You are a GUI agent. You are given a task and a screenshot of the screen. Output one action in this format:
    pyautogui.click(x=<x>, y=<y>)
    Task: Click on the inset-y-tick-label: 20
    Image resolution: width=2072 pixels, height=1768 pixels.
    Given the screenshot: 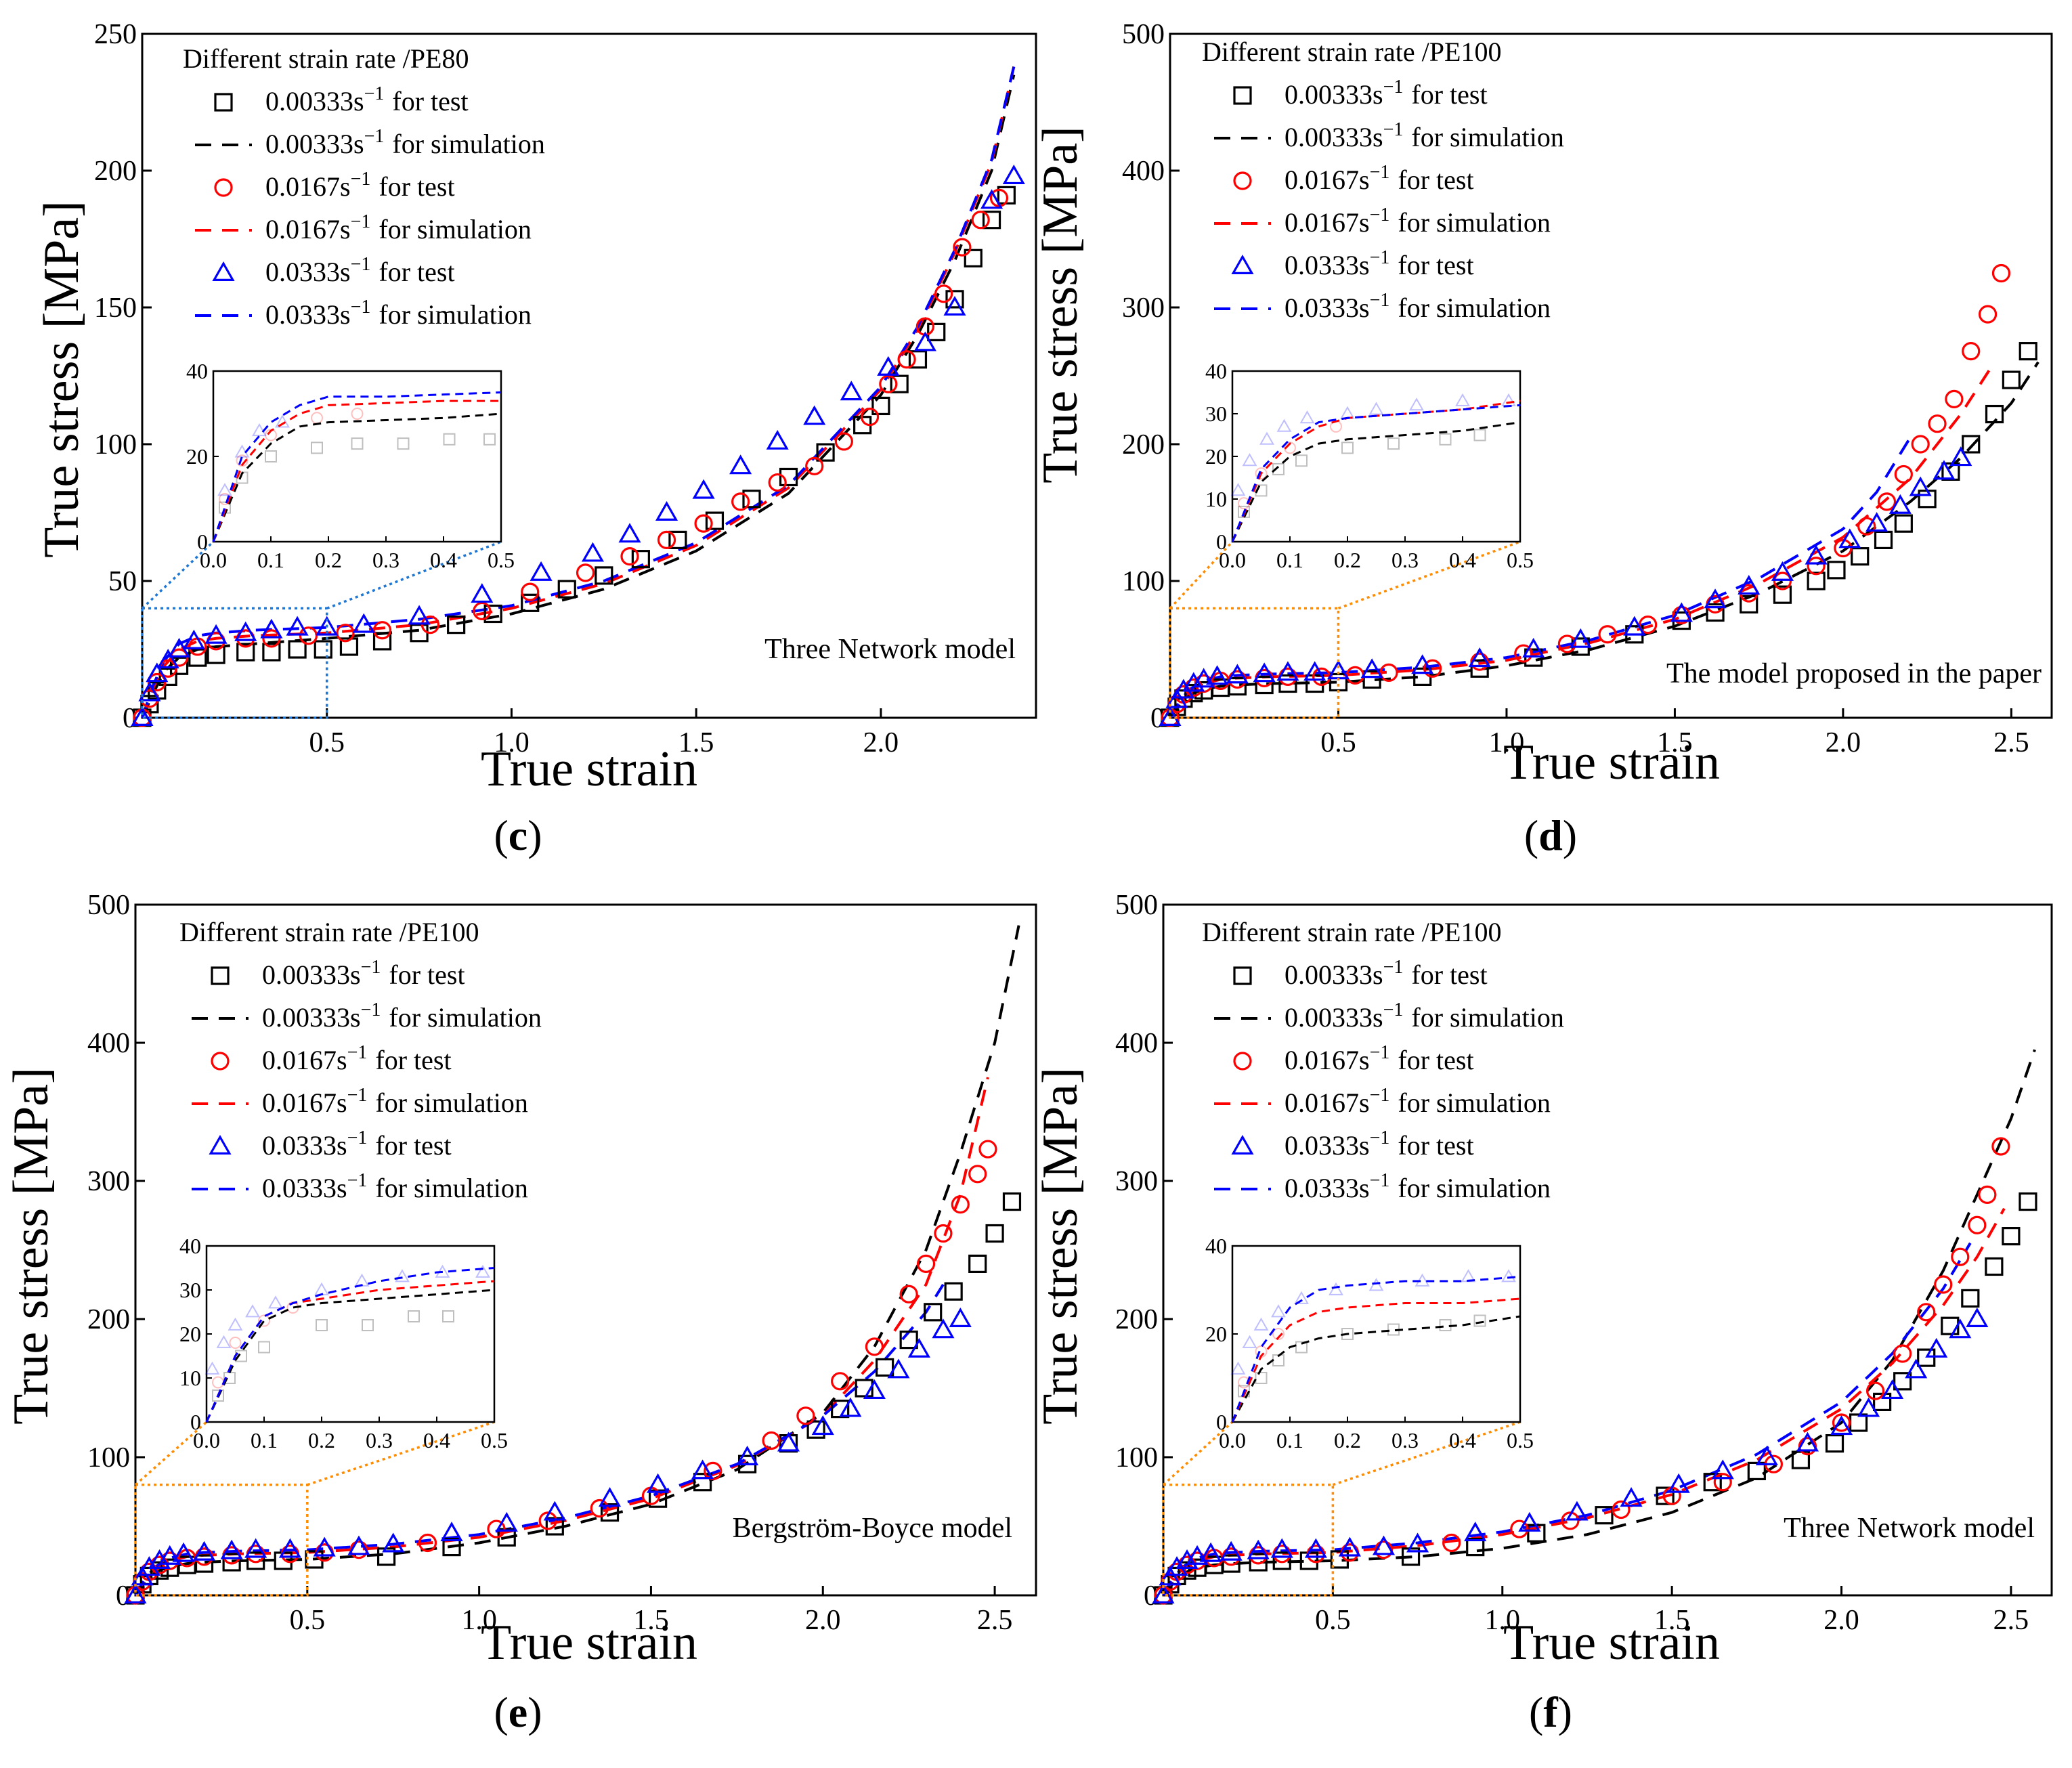 What is the action you would take?
    pyautogui.click(x=1216, y=457)
    